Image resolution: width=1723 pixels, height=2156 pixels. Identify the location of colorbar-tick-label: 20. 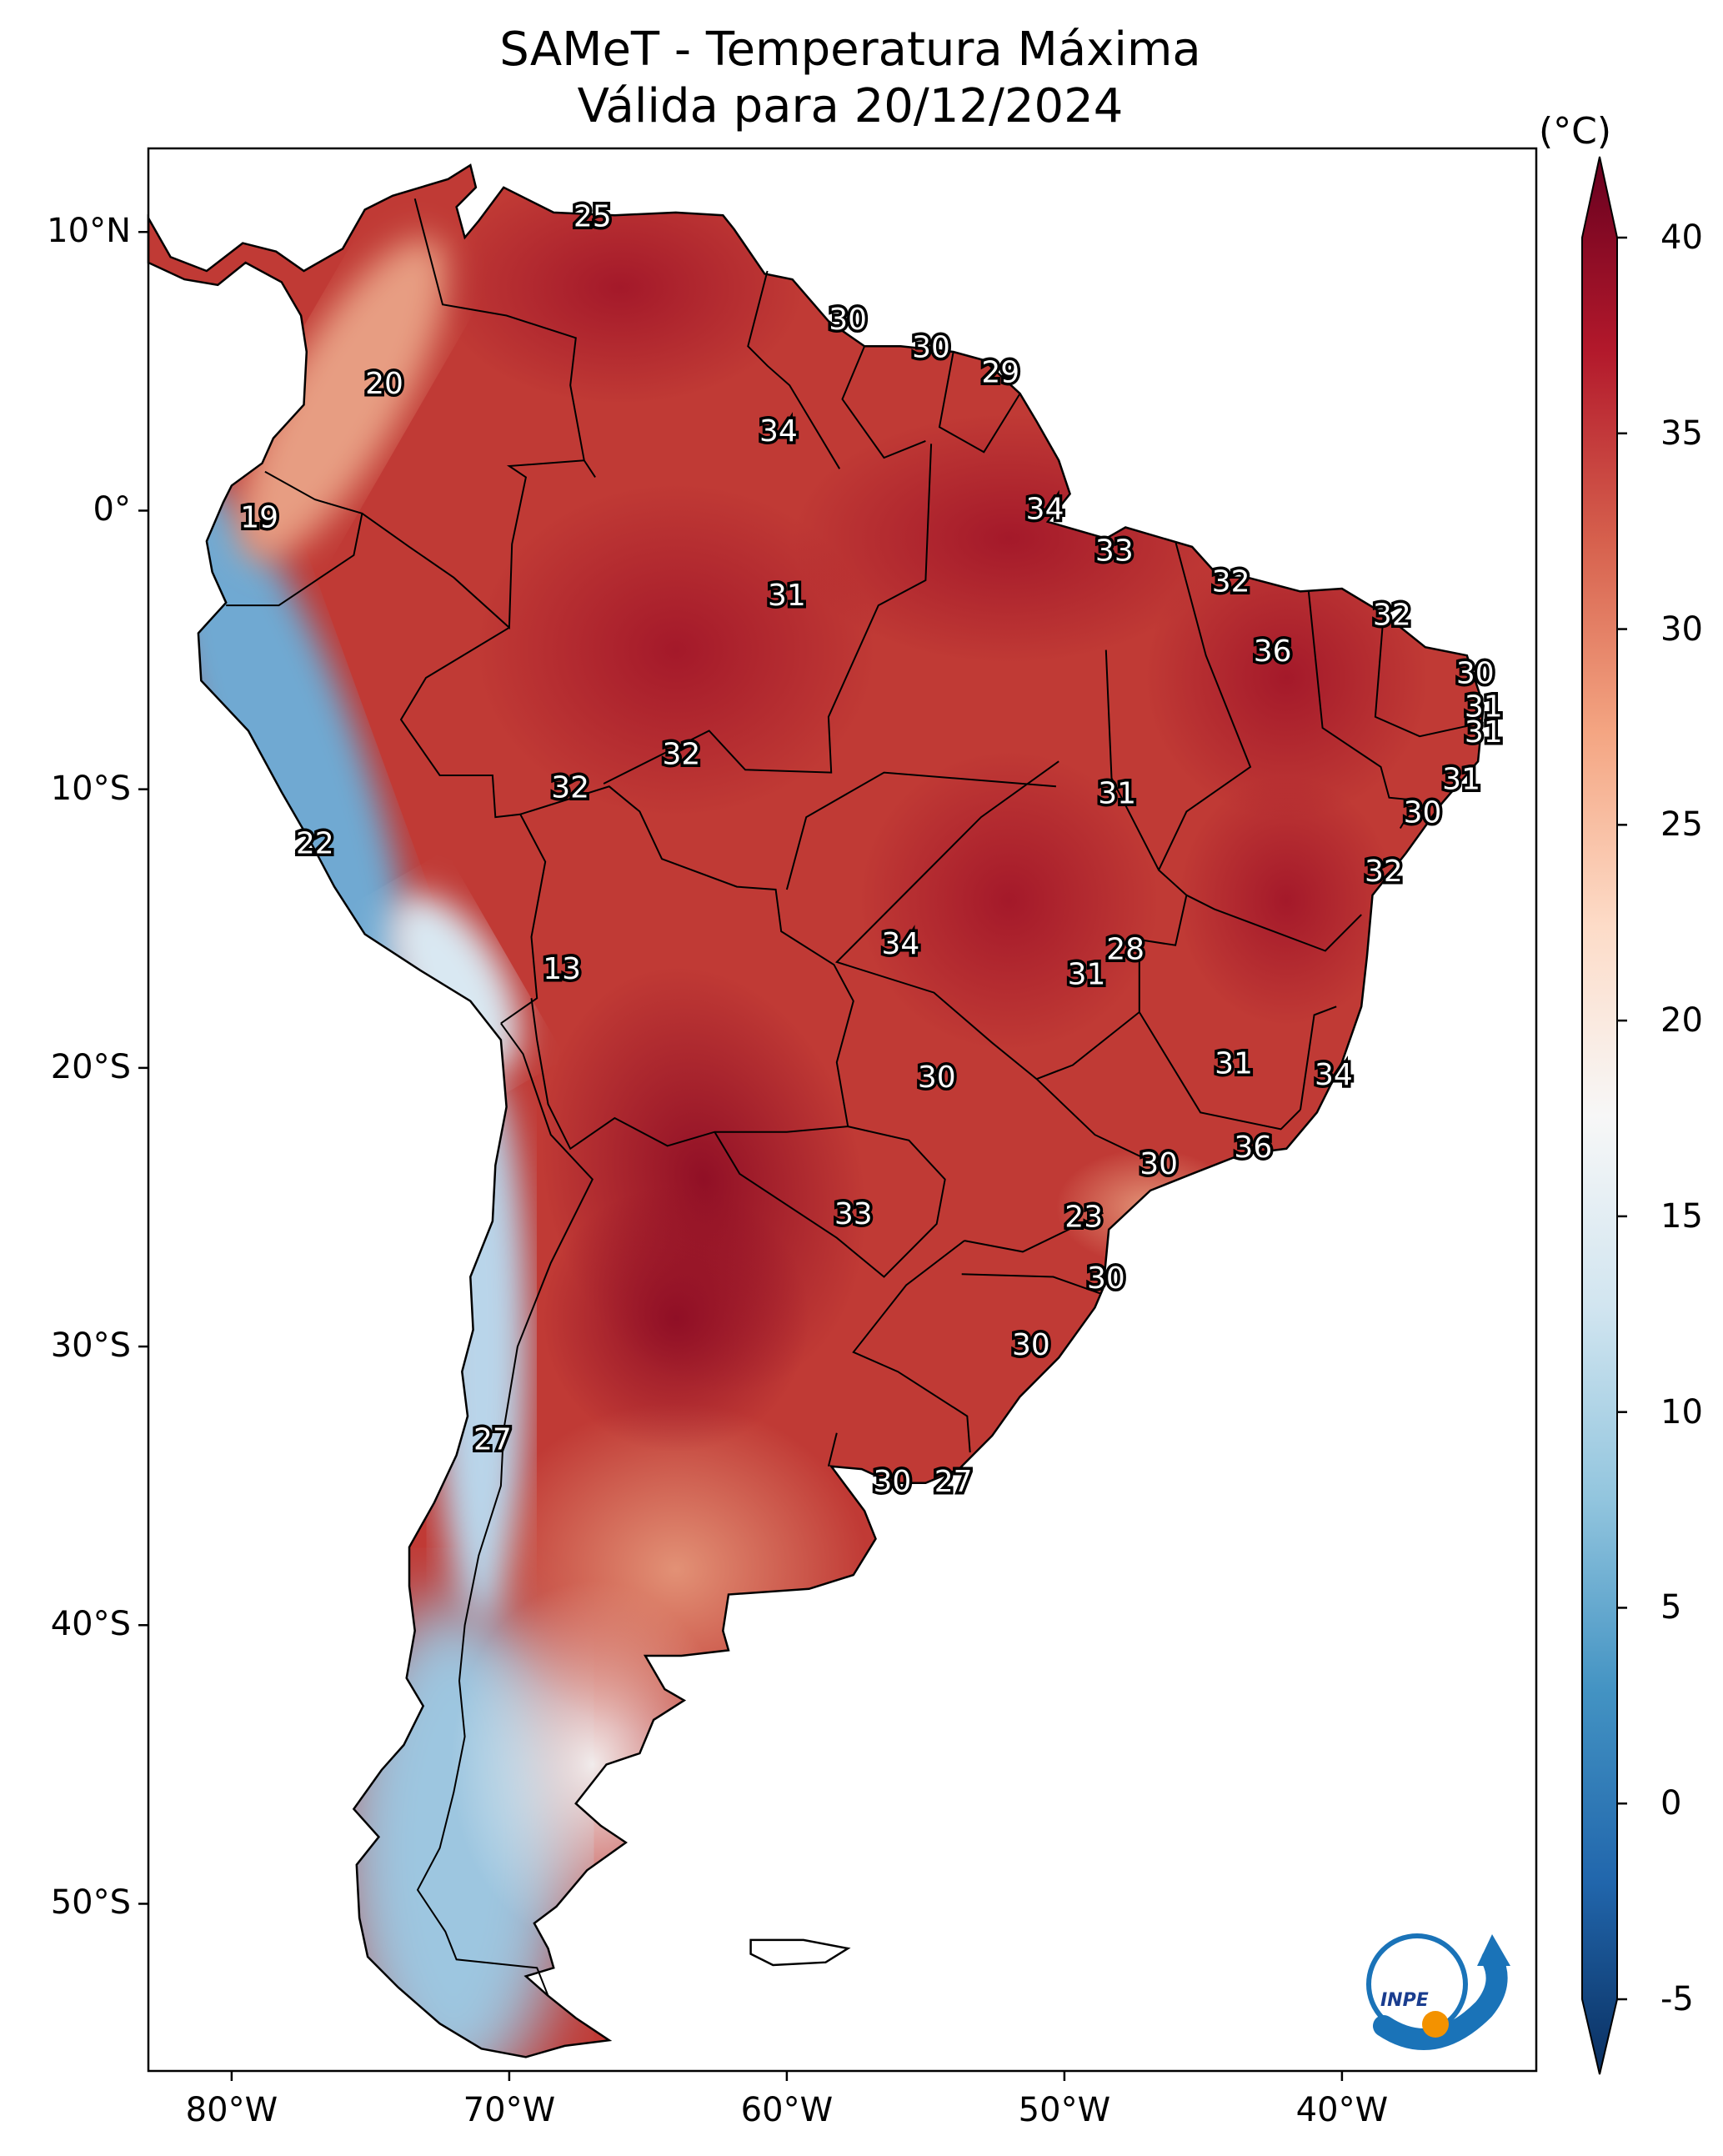
(1682, 1021).